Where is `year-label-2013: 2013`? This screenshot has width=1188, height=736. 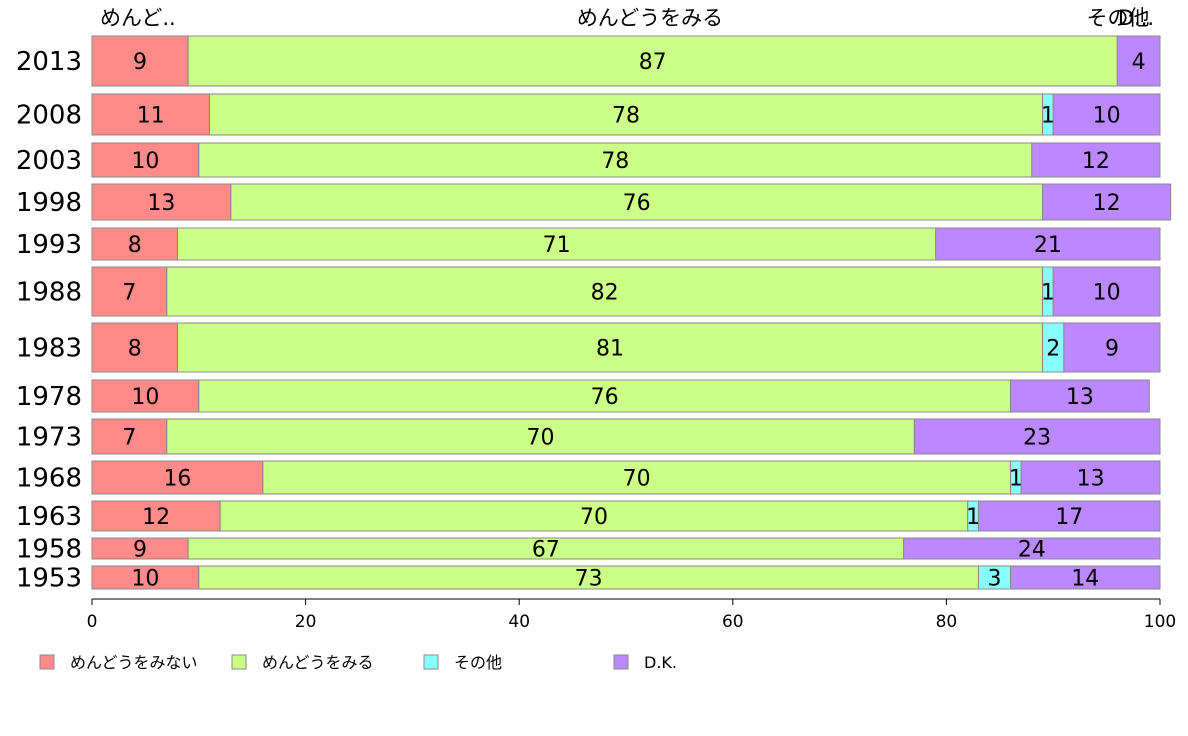 year-label-2013: 2013 is located at coordinates (49, 62).